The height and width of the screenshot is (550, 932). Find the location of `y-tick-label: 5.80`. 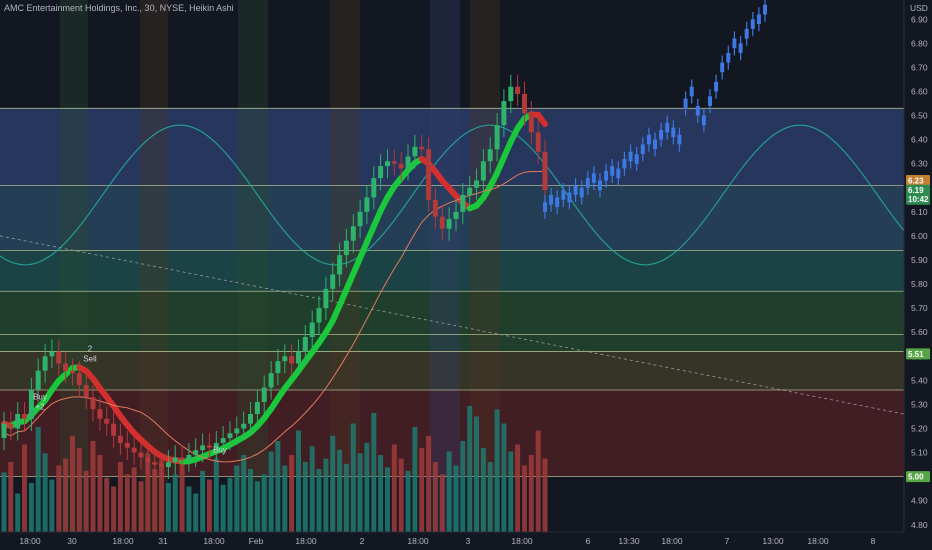

y-tick-label: 5.80 is located at coordinates (919, 284).